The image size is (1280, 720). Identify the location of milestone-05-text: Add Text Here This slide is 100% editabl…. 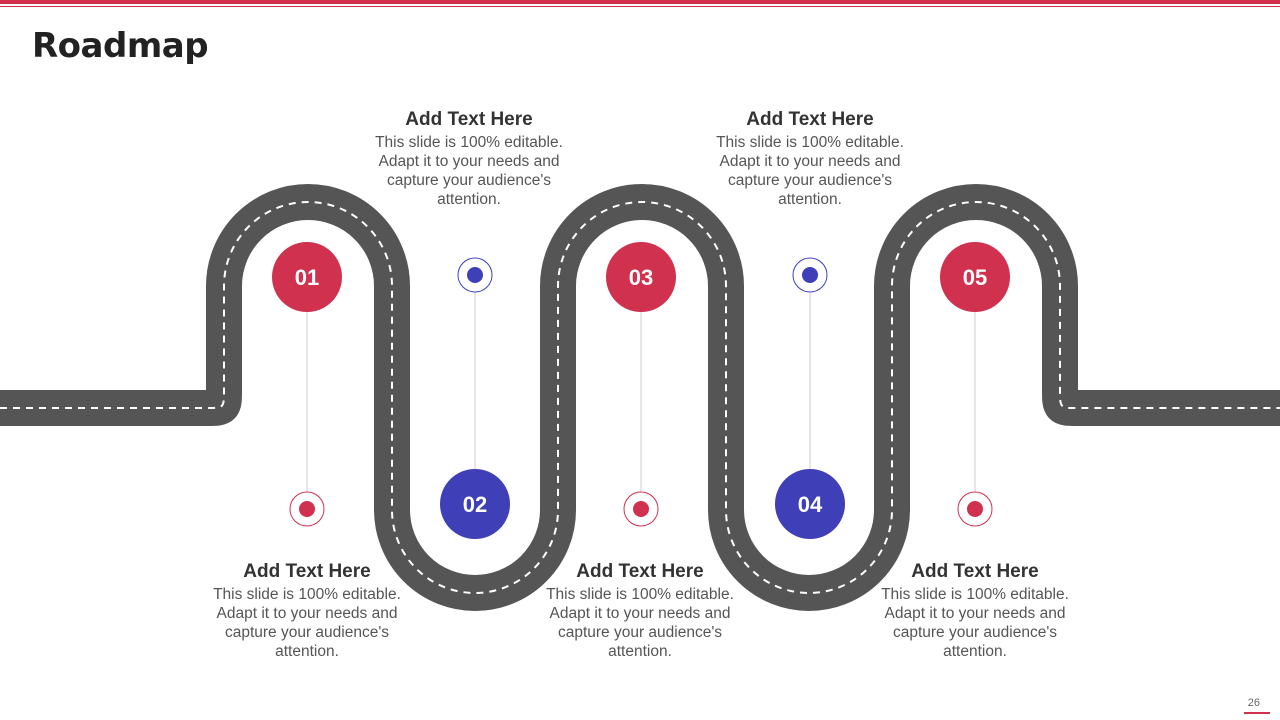
(975, 610).